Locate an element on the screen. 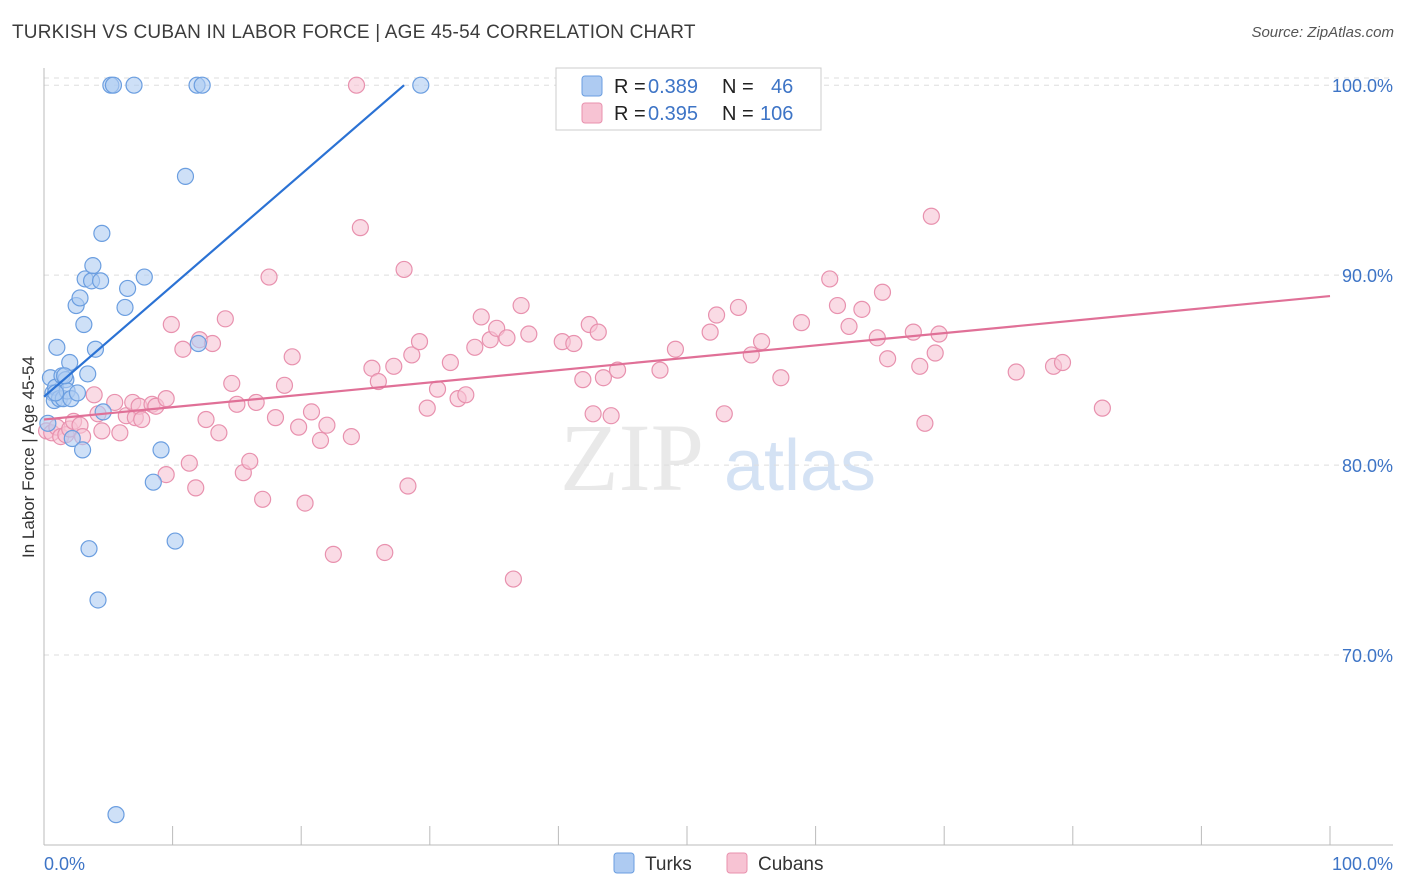 Image resolution: width=1406 pixels, height=892 pixels. svg-text:R = 0.389 N =: R = 0.389 N = 46 is located at coordinates (703, 87).